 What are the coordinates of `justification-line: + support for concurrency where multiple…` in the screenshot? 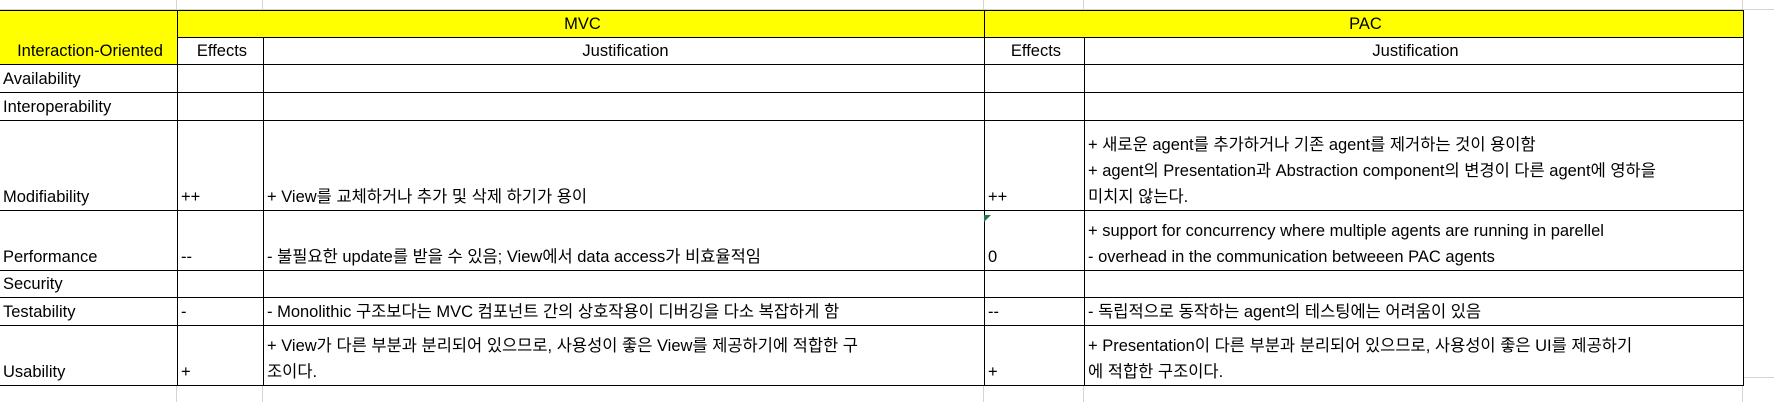 It's located at (1346, 231).